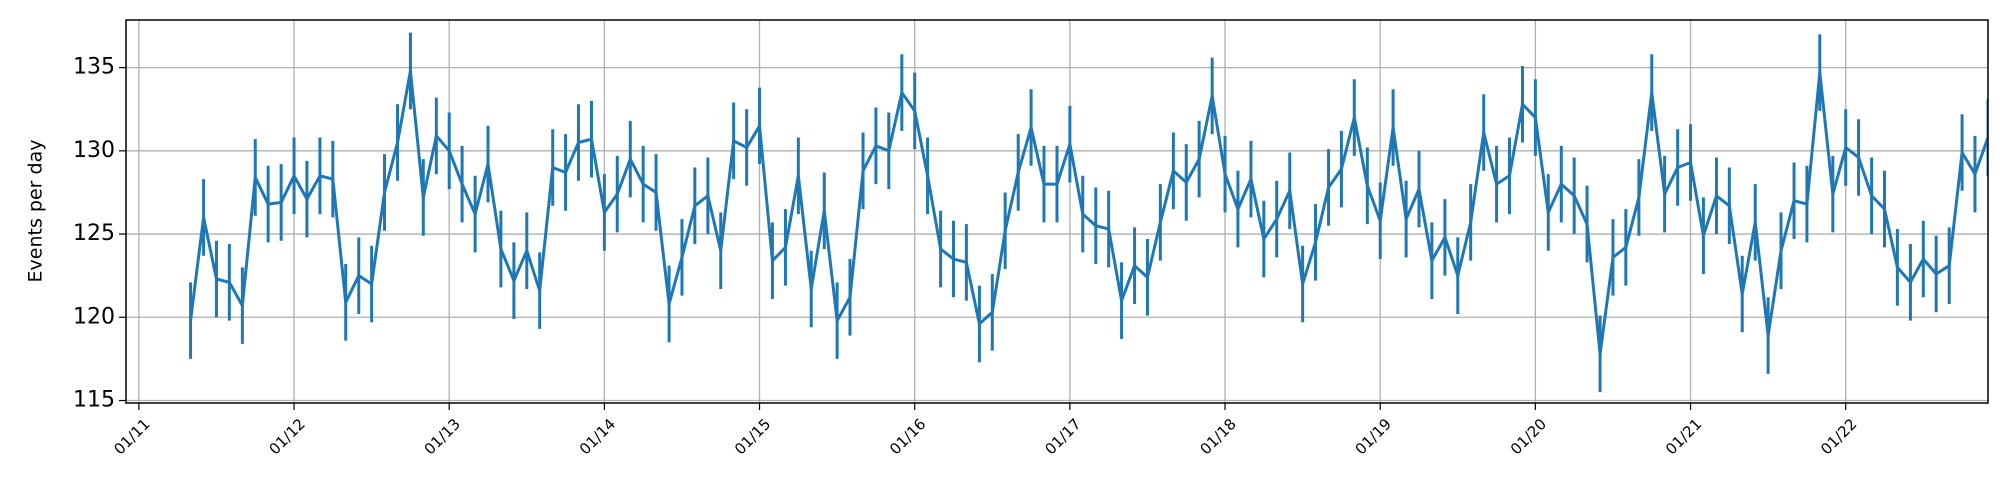 The height and width of the screenshot is (498, 2000). What do you see at coordinates (1683, 436) in the screenshot?
I see `x-tick-label: 01/21` at bounding box center [1683, 436].